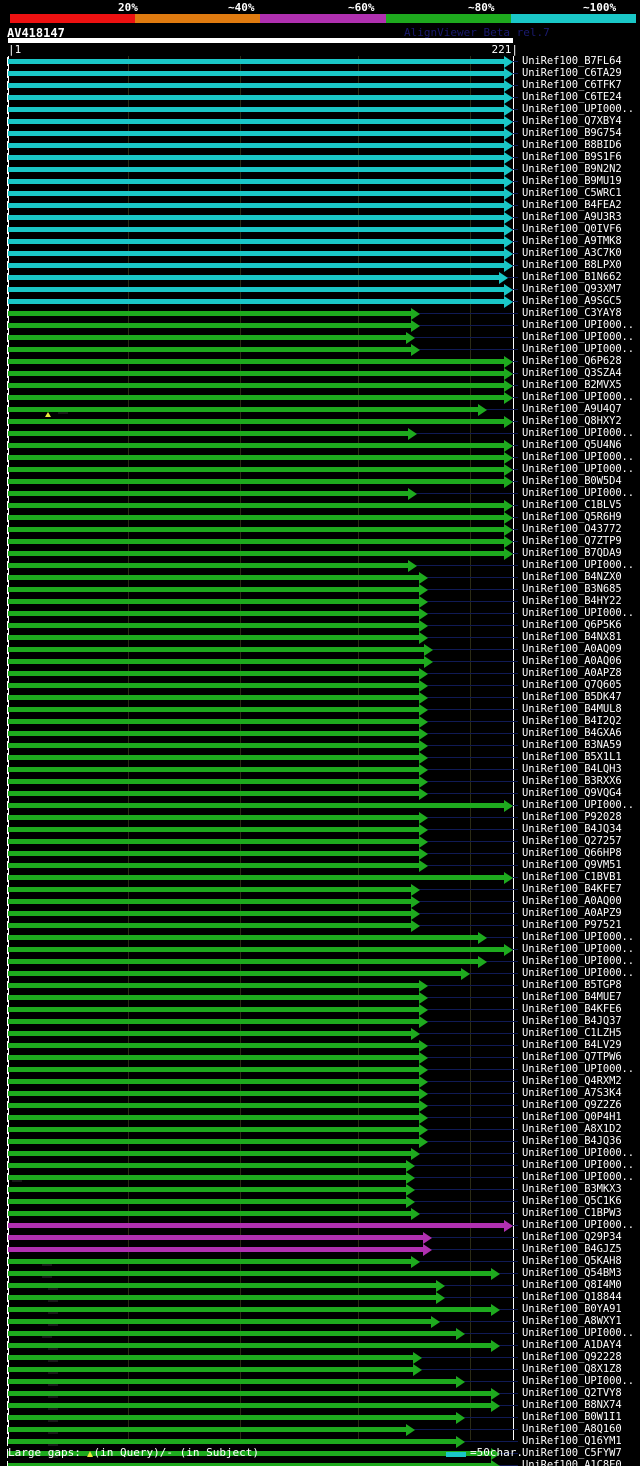 The width and height of the screenshot is (640, 1466). Describe the element at coordinates (320, 925) in the screenshot. I see `alignment-row: UniRef100_P97521` at that location.